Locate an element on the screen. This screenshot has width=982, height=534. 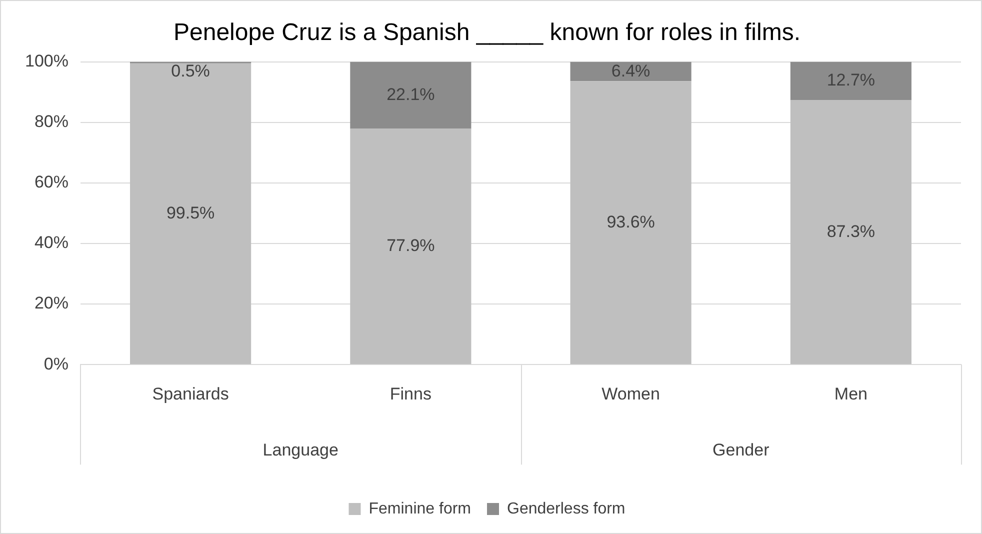
data-label: 93.6% is located at coordinates (630, 222).